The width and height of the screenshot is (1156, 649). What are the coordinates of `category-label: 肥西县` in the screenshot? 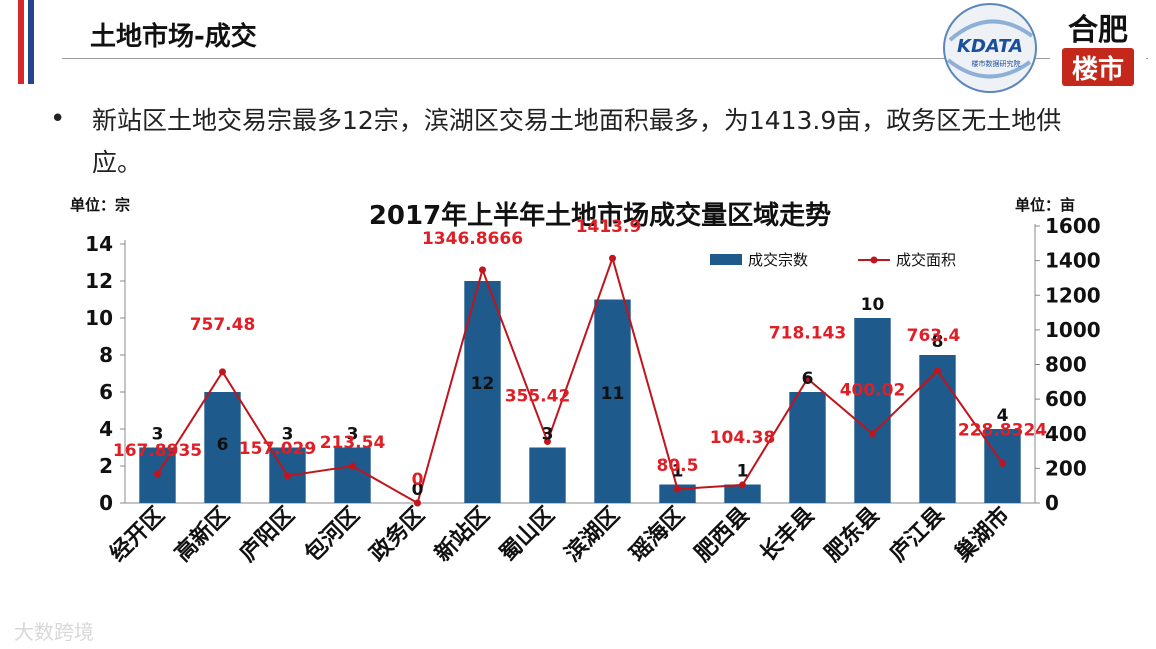 It's located at (722, 535).